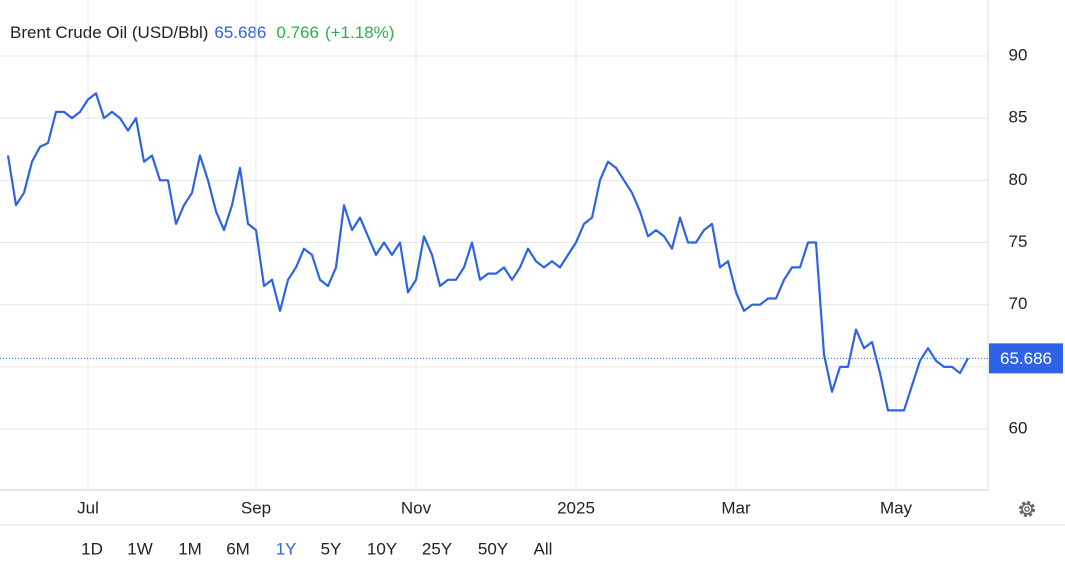 This screenshot has width=1065, height=566. Describe the element at coordinates (1018, 428) in the screenshot. I see `y-tick-label: 60` at that location.